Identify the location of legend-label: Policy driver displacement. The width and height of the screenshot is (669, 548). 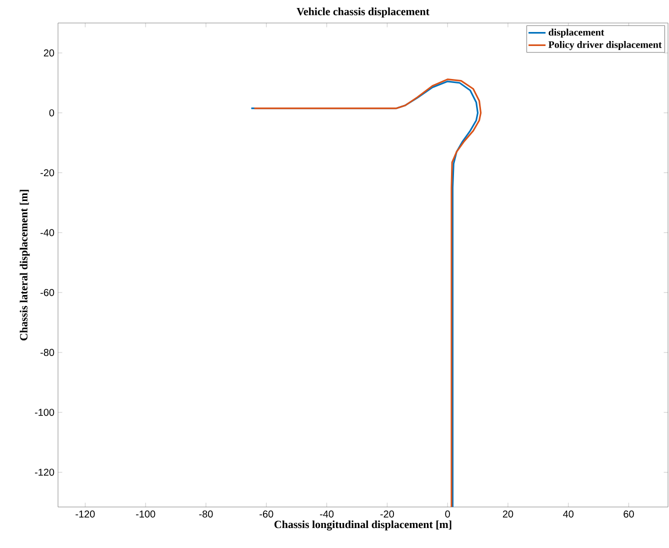
(605, 45).